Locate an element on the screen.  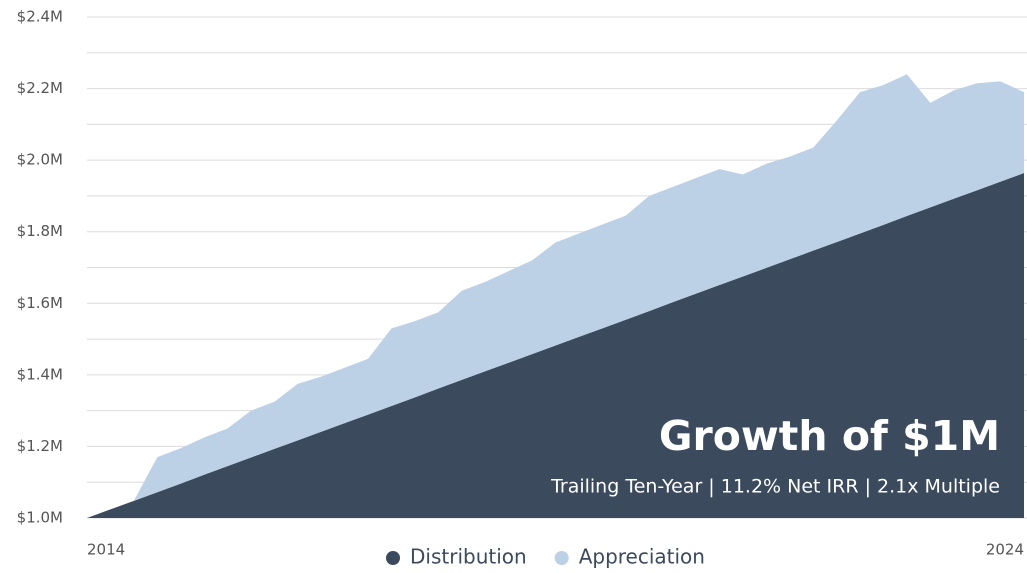
y-tick-label: $1.6M is located at coordinates (40, 303).